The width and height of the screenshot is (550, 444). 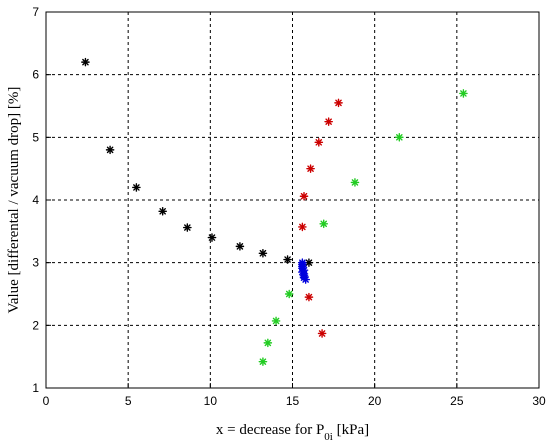 I want to click on x-tick-label: 10, so click(x=211, y=401).